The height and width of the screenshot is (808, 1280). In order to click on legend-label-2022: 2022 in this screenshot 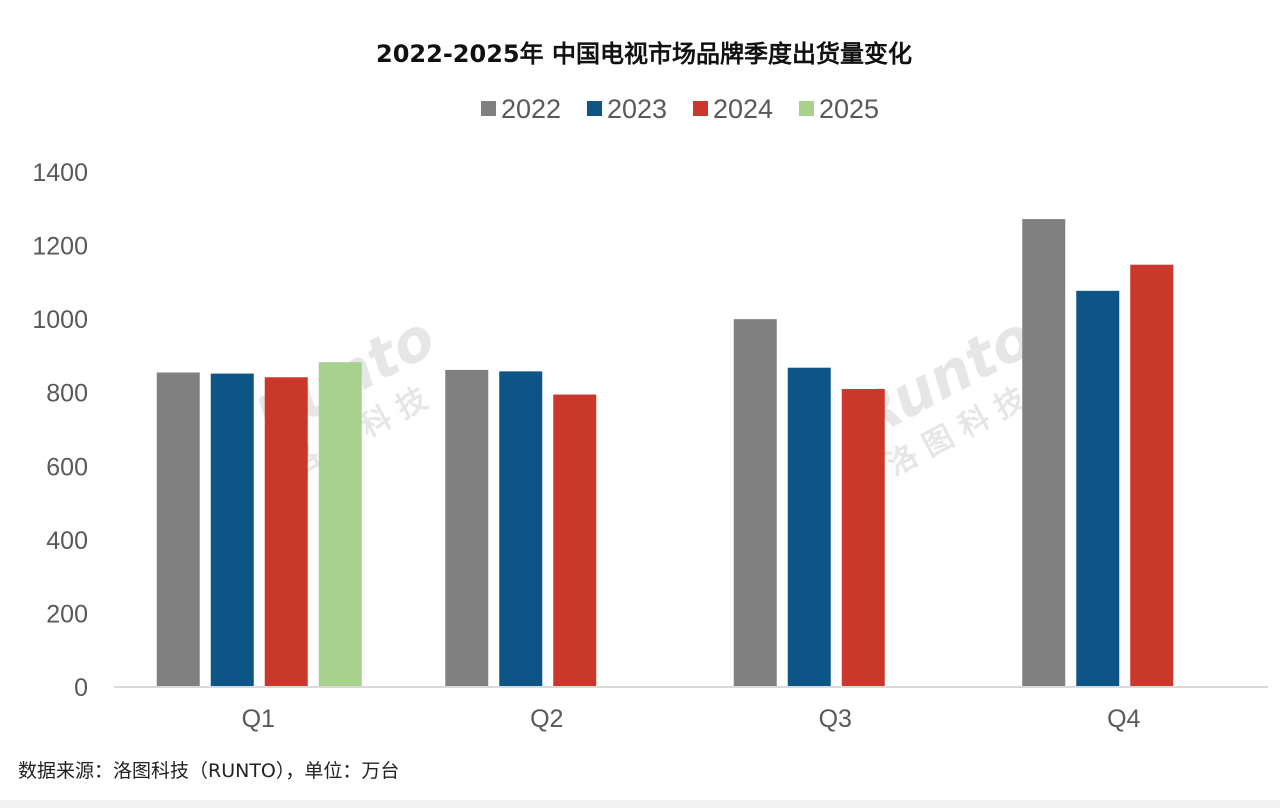, I will do `click(531, 109)`.